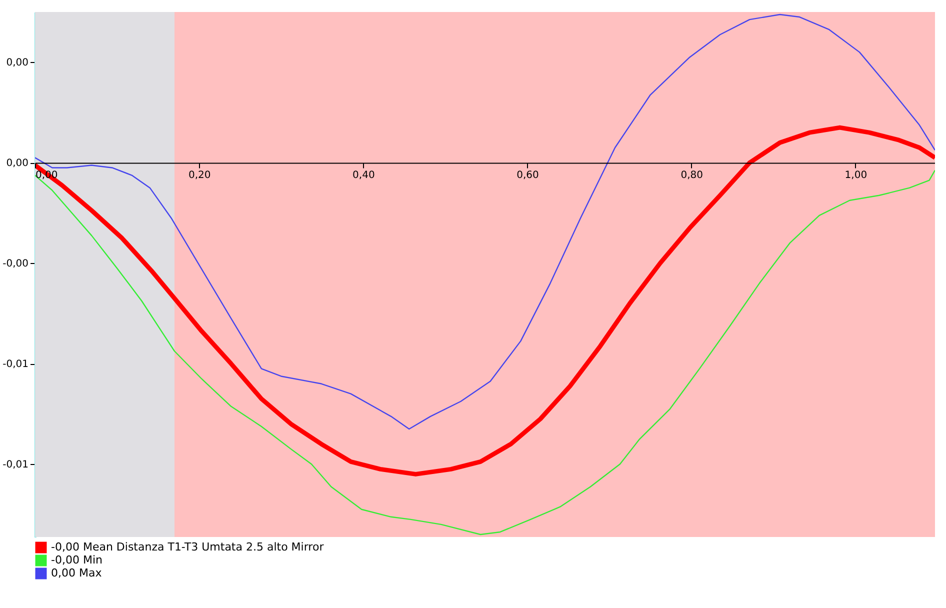 This screenshot has height=608, width=946. What do you see at coordinates (15, 264) in the screenshot?
I see `y-tick-label: -0,00` at bounding box center [15, 264].